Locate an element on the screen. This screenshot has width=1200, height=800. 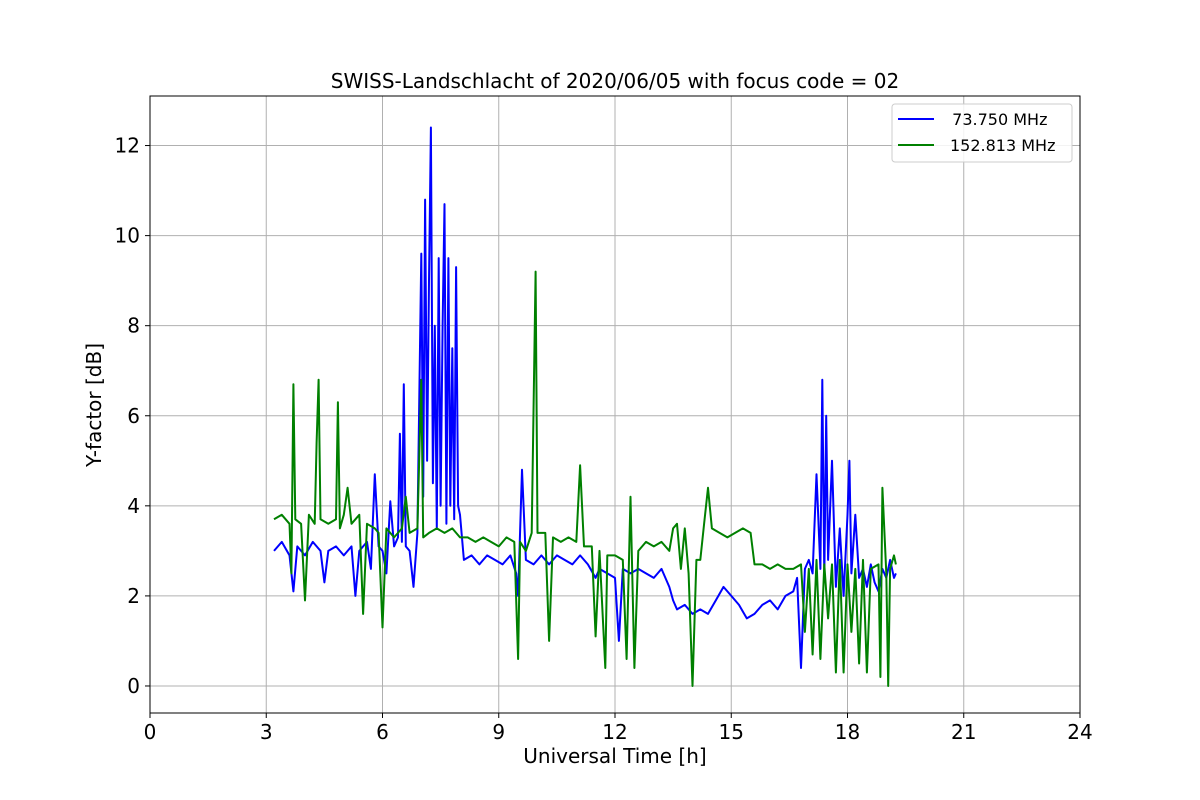
x-tick-label: 15 is located at coordinates (731, 732).